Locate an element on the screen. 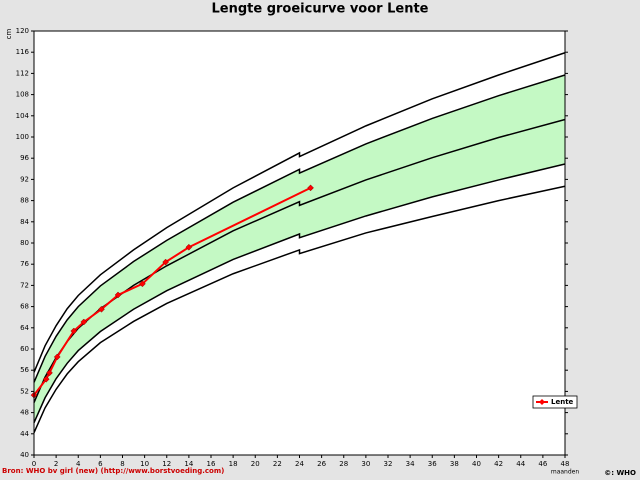  x-tick-label: 24 is located at coordinates (299, 464).